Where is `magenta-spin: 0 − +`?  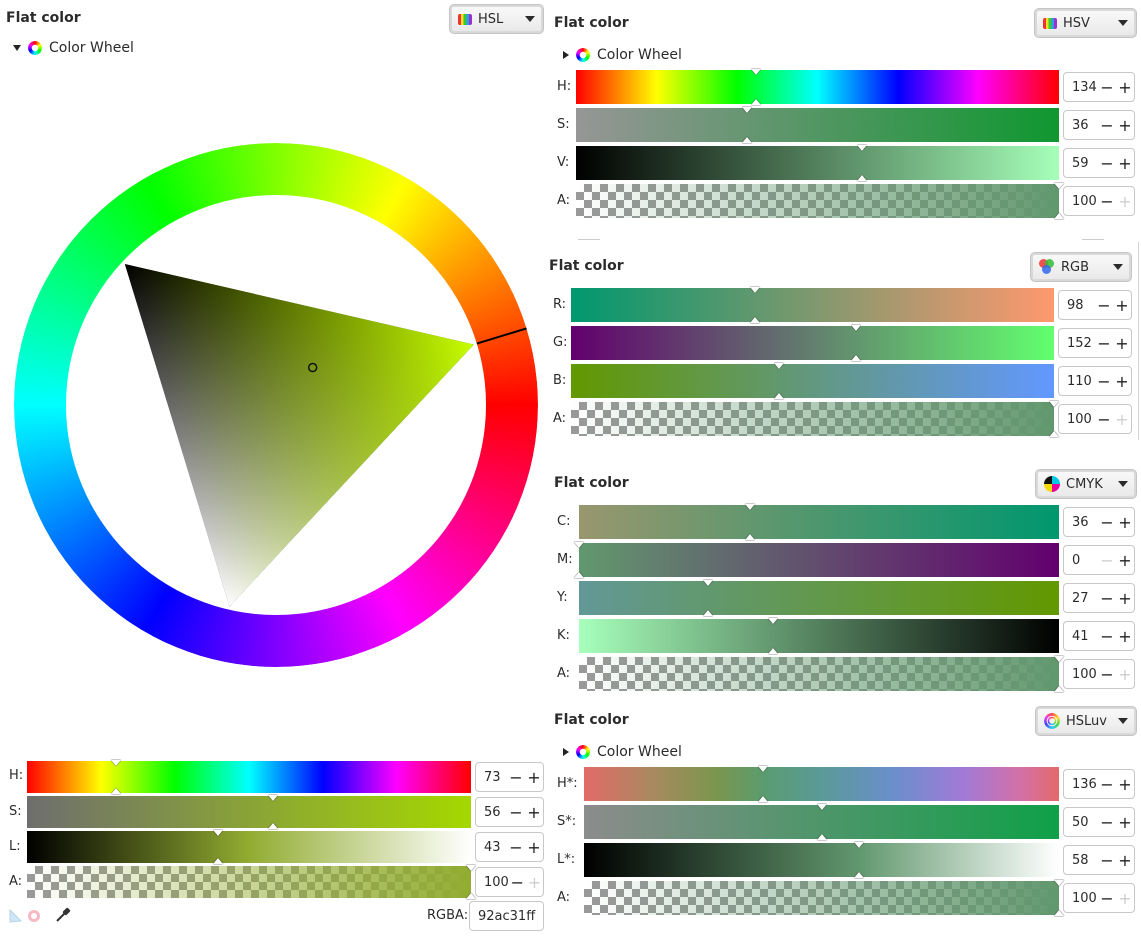 magenta-spin: 0 − + is located at coordinates (1099, 560).